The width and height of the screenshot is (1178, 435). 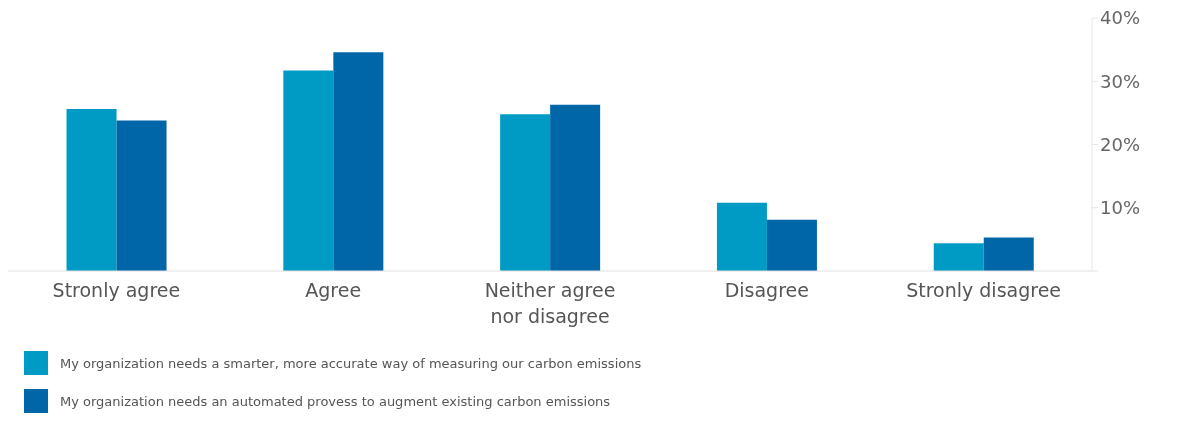 I want to click on y-tick-label: 30%, so click(x=1120, y=81).